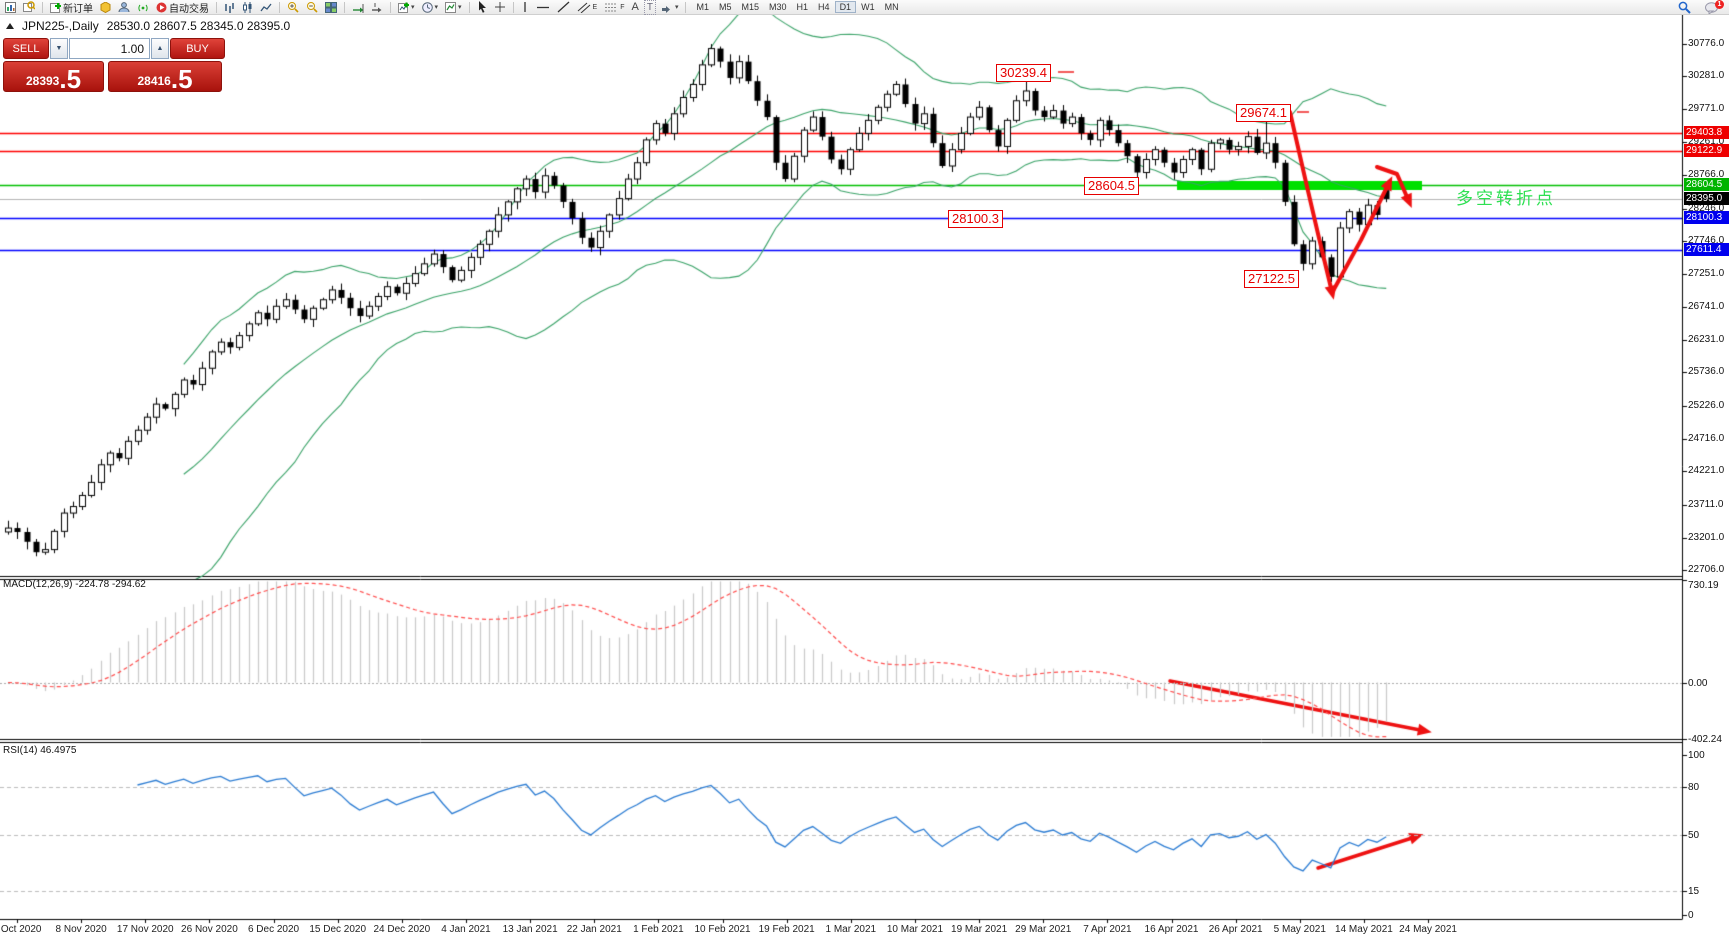 The height and width of the screenshot is (940, 1729). Describe the element at coordinates (105, 7) in the screenshot. I see `market-watch-cube-icon` at that location.